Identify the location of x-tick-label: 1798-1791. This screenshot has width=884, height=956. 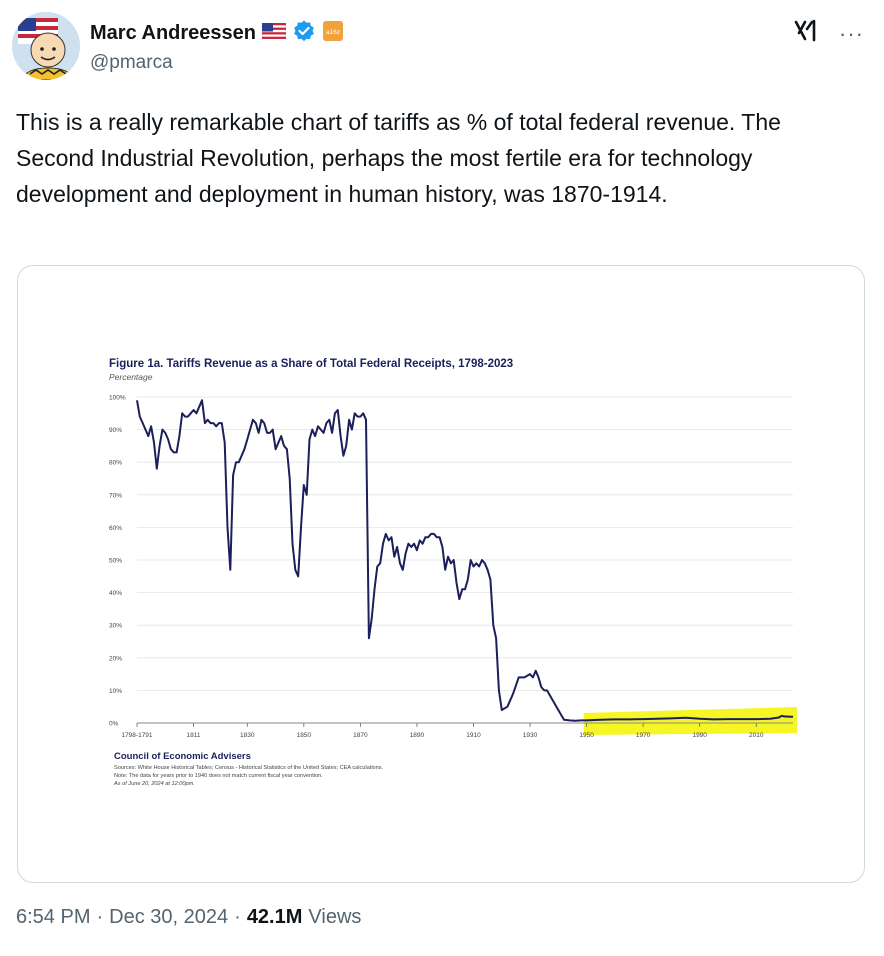
(136, 735).